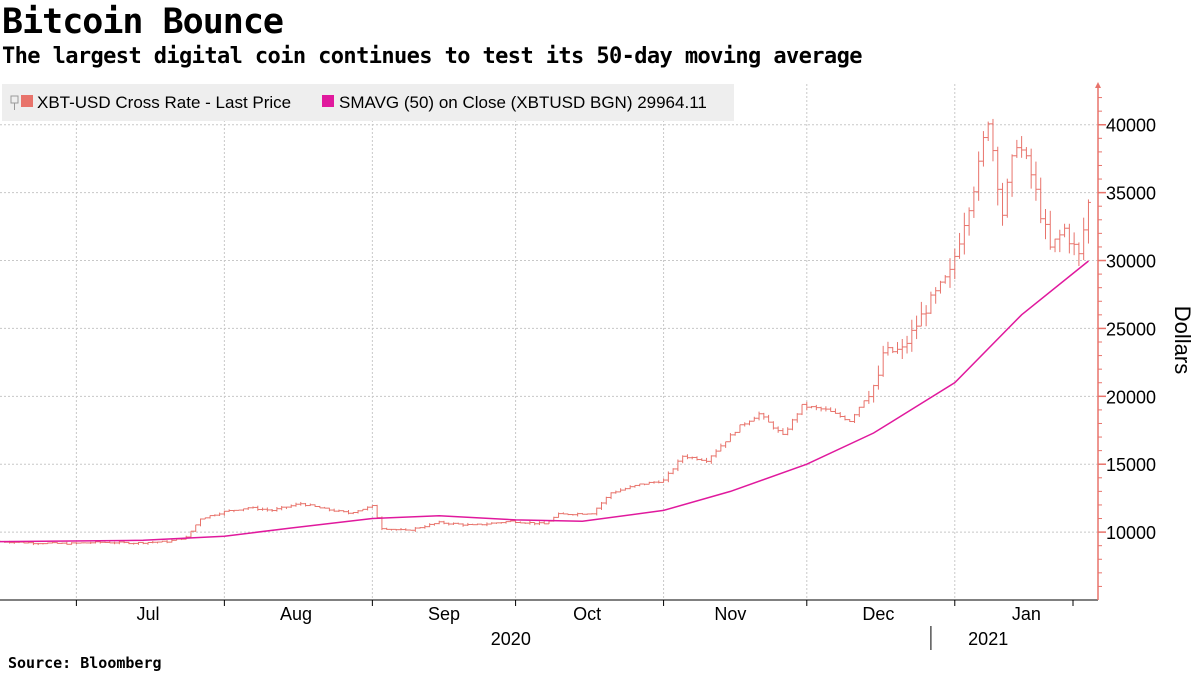 The image size is (1200, 675). What do you see at coordinates (730, 614) in the screenshot?
I see `x-tick-label: Nov` at bounding box center [730, 614].